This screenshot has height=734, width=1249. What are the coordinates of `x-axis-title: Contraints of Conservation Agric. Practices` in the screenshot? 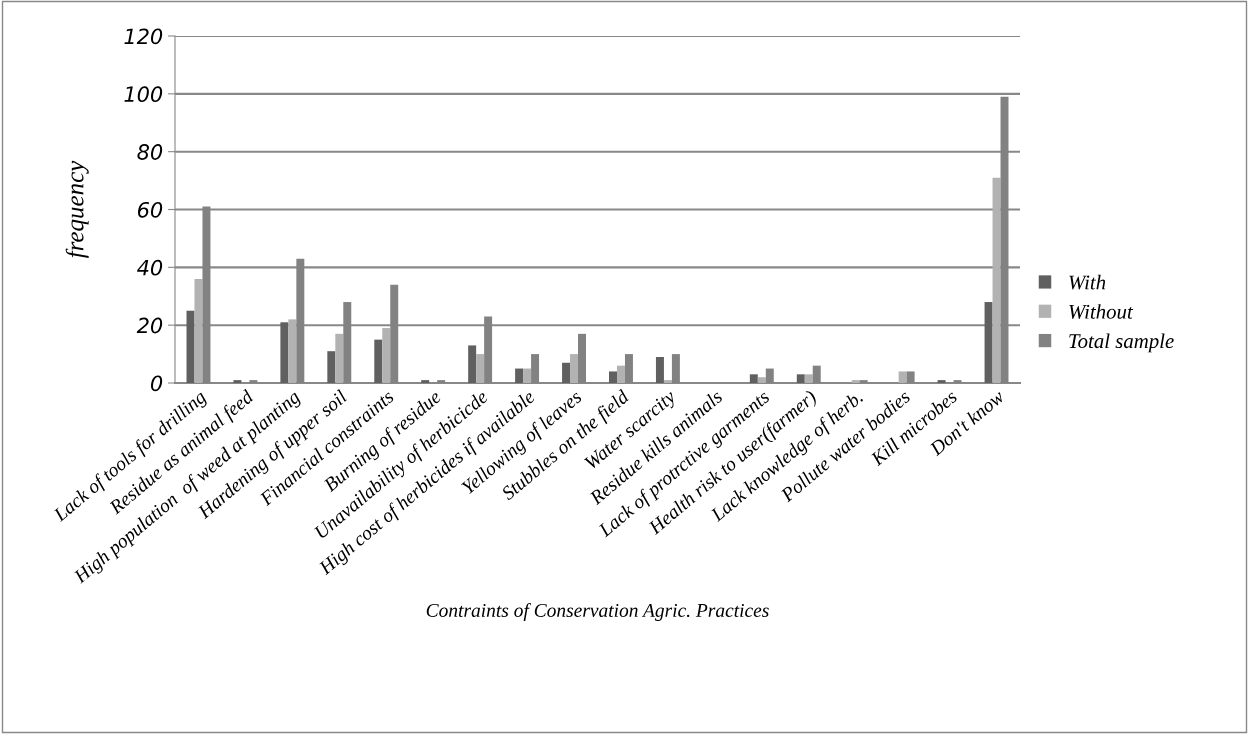 It's located at (597, 612).